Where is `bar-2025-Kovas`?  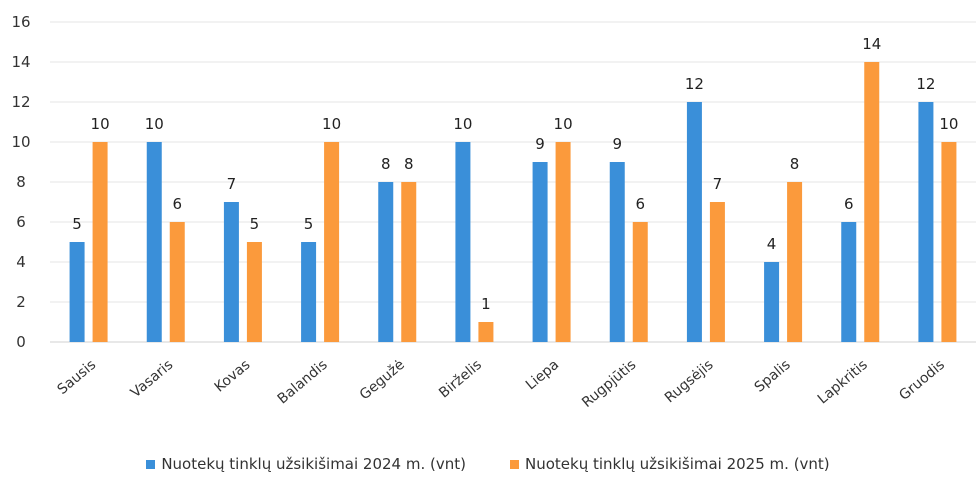
bar-2025-Kovas is located at coordinates (254, 292).